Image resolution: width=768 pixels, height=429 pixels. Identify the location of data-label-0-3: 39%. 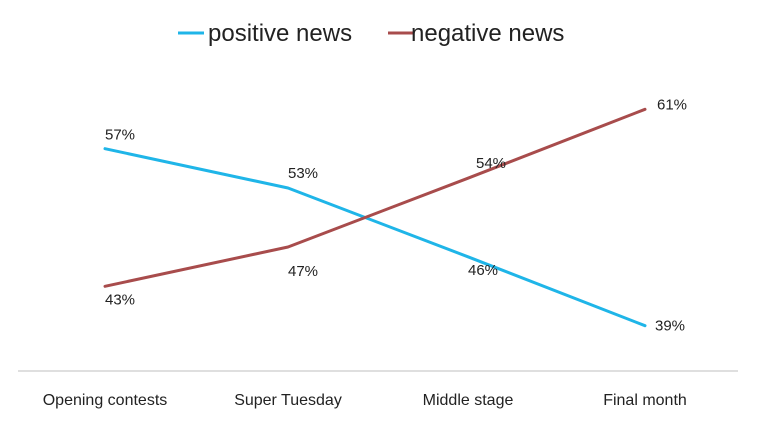
(670, 326).